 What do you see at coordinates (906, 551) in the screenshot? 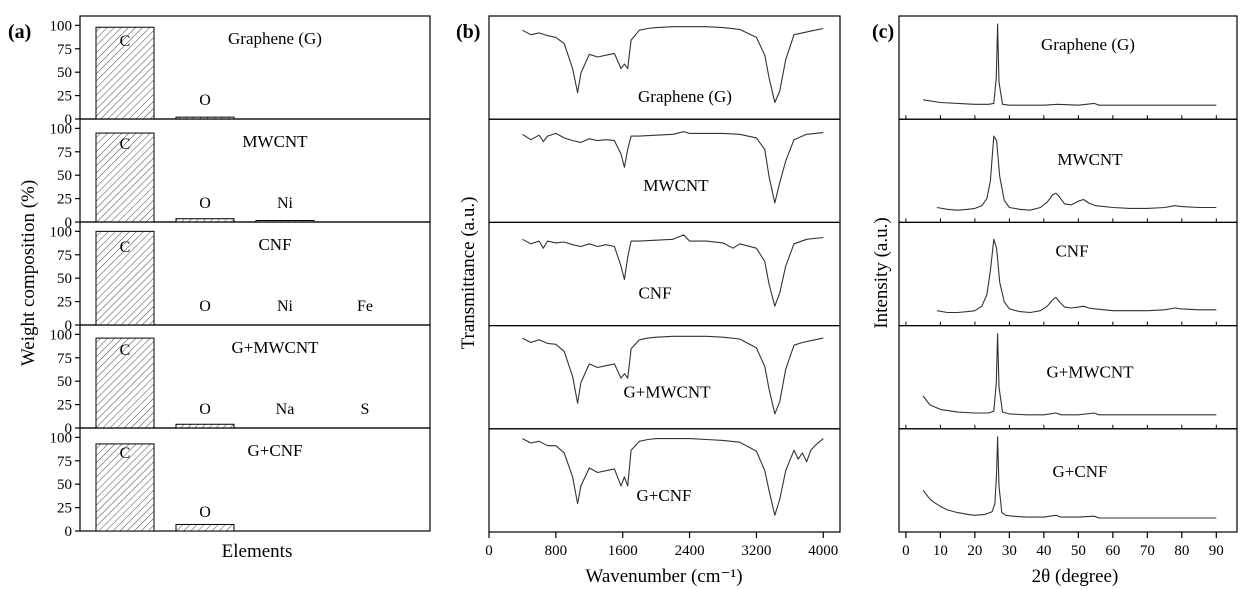
I see `xrd-x-tick-label: 0` at bounding box center [906, 551].